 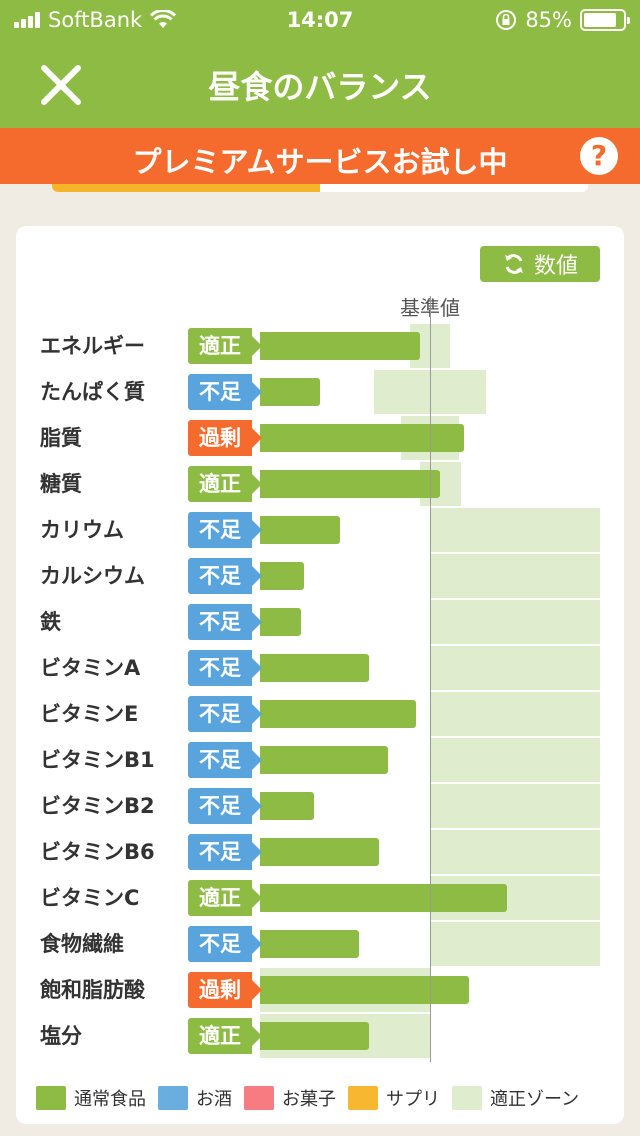 I want to click on legend-label: 適正ゾーン, so click(x=535, y=1099).